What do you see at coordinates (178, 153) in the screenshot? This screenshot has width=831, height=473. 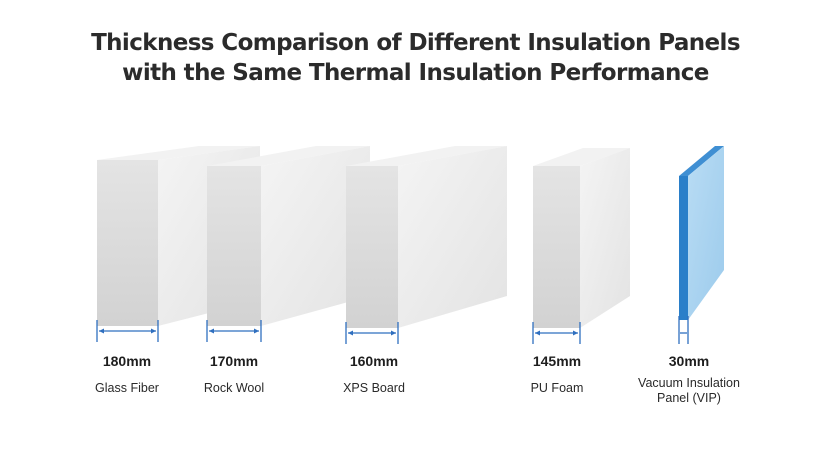 I see `panel-glass-fiber-top` at bounding box center [178, 153].